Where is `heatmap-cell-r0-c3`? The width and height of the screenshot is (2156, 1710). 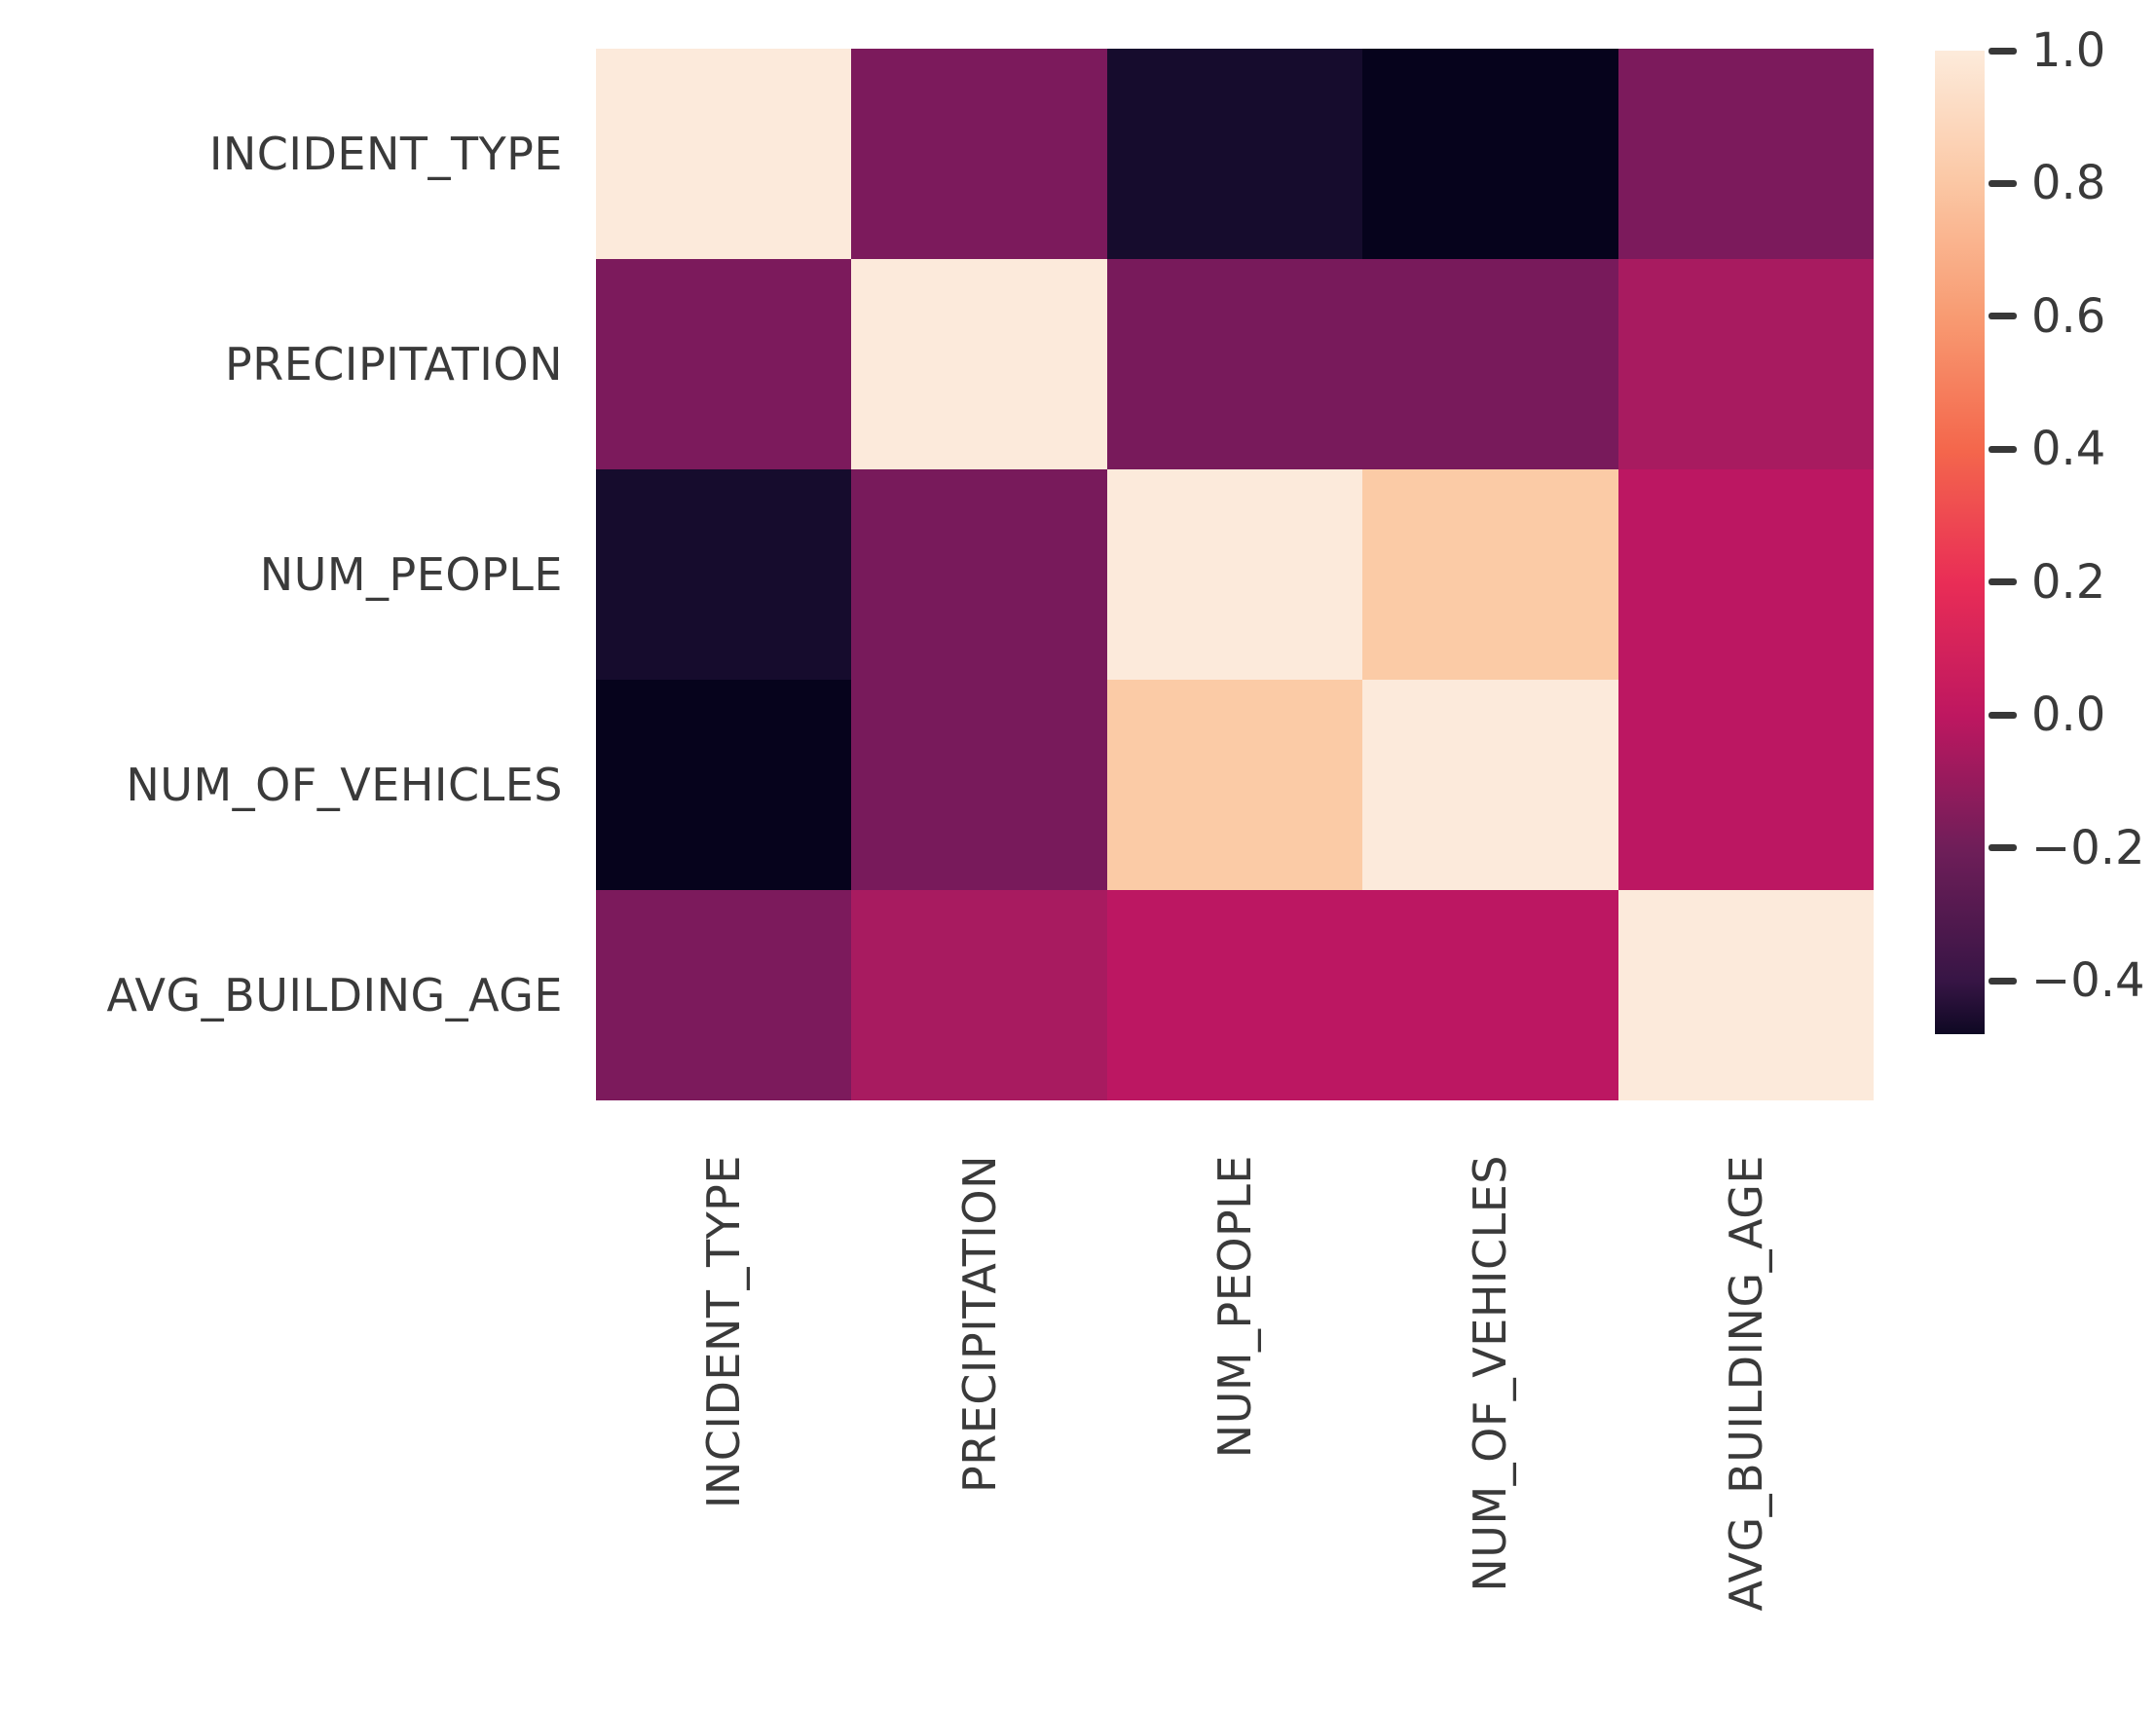 heatmap-cell-r0-c3 is located at coordinates (1490, 154).